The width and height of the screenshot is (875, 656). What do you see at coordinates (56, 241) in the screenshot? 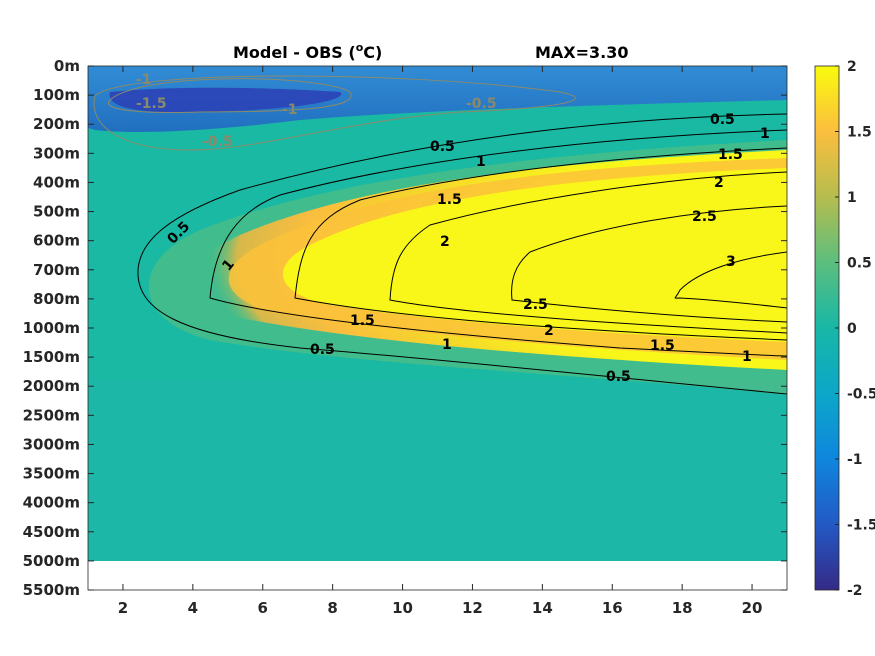
I see `y-tick-label: 600m` at bounding box center [56, 241].